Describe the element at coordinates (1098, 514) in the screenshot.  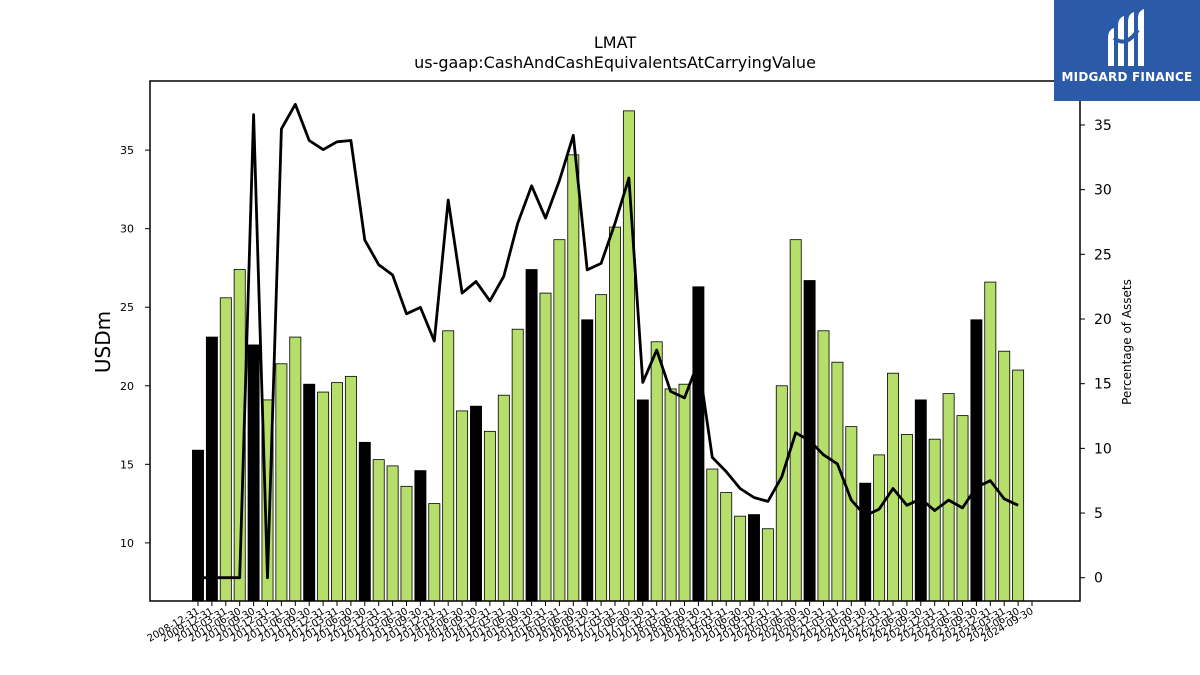
I see `y2-tick-label: 5` at that location.